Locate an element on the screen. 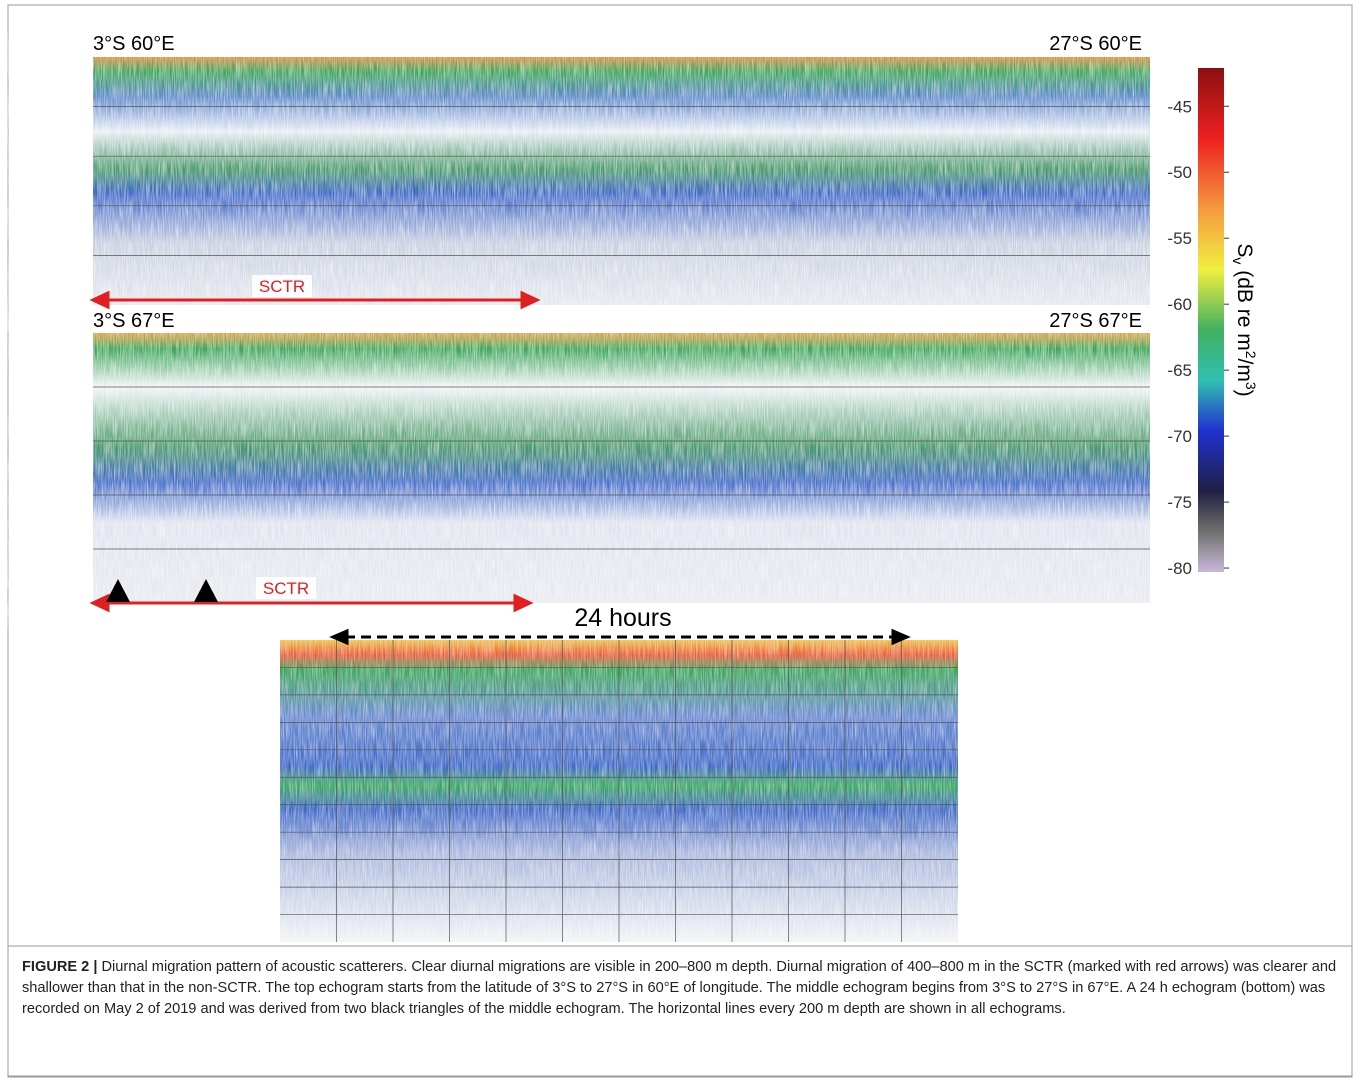 The height and width of the screenshot is (1087, 1360). colorbar-tick-label: -60 is located at coordinates (1179, 304).